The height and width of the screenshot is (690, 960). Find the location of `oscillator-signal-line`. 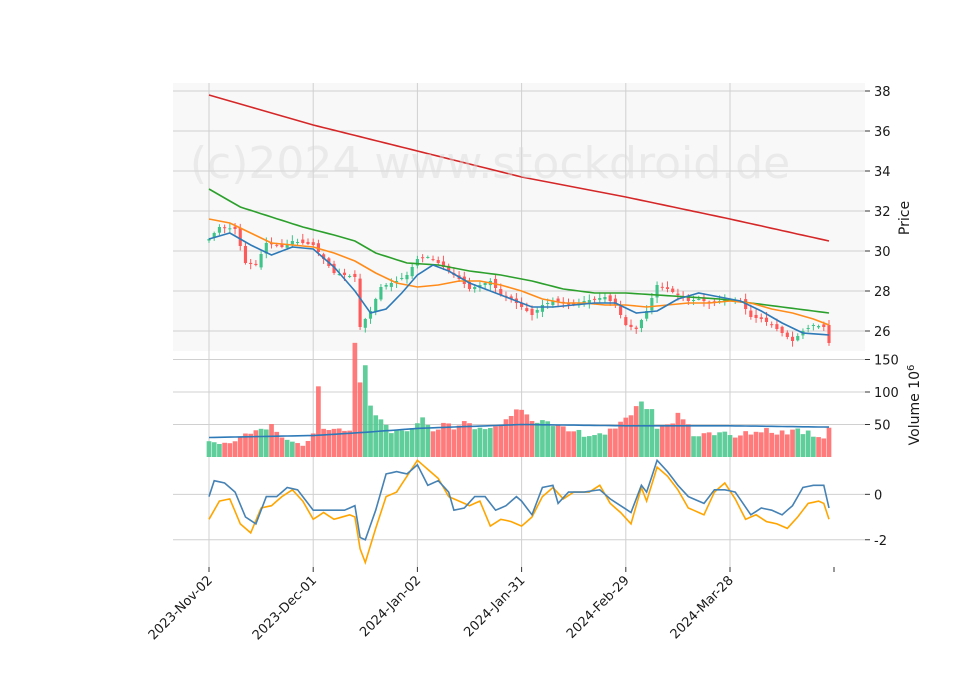

oscillator-signal-line is located at coordinates (519, 512).